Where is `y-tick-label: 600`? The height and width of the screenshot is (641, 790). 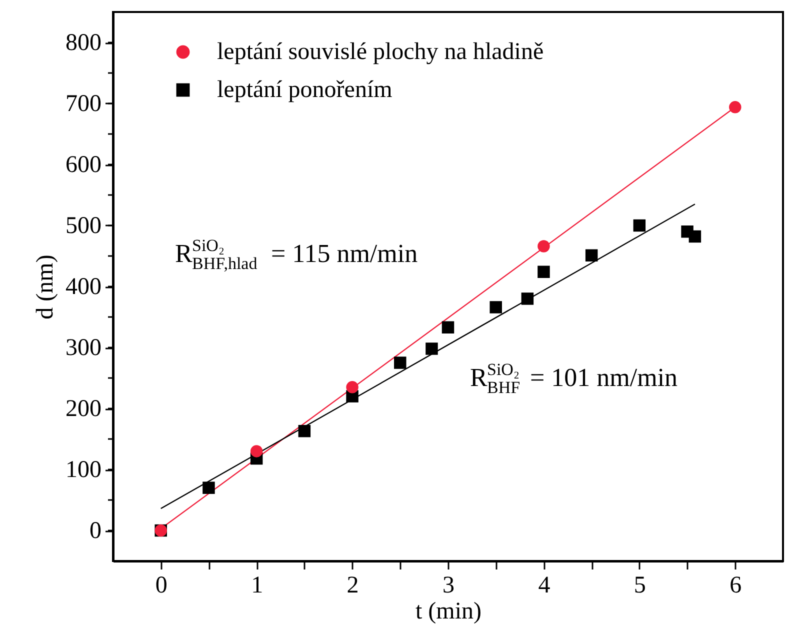 y-tick-label: 600 is located at coordinates (84, 165).